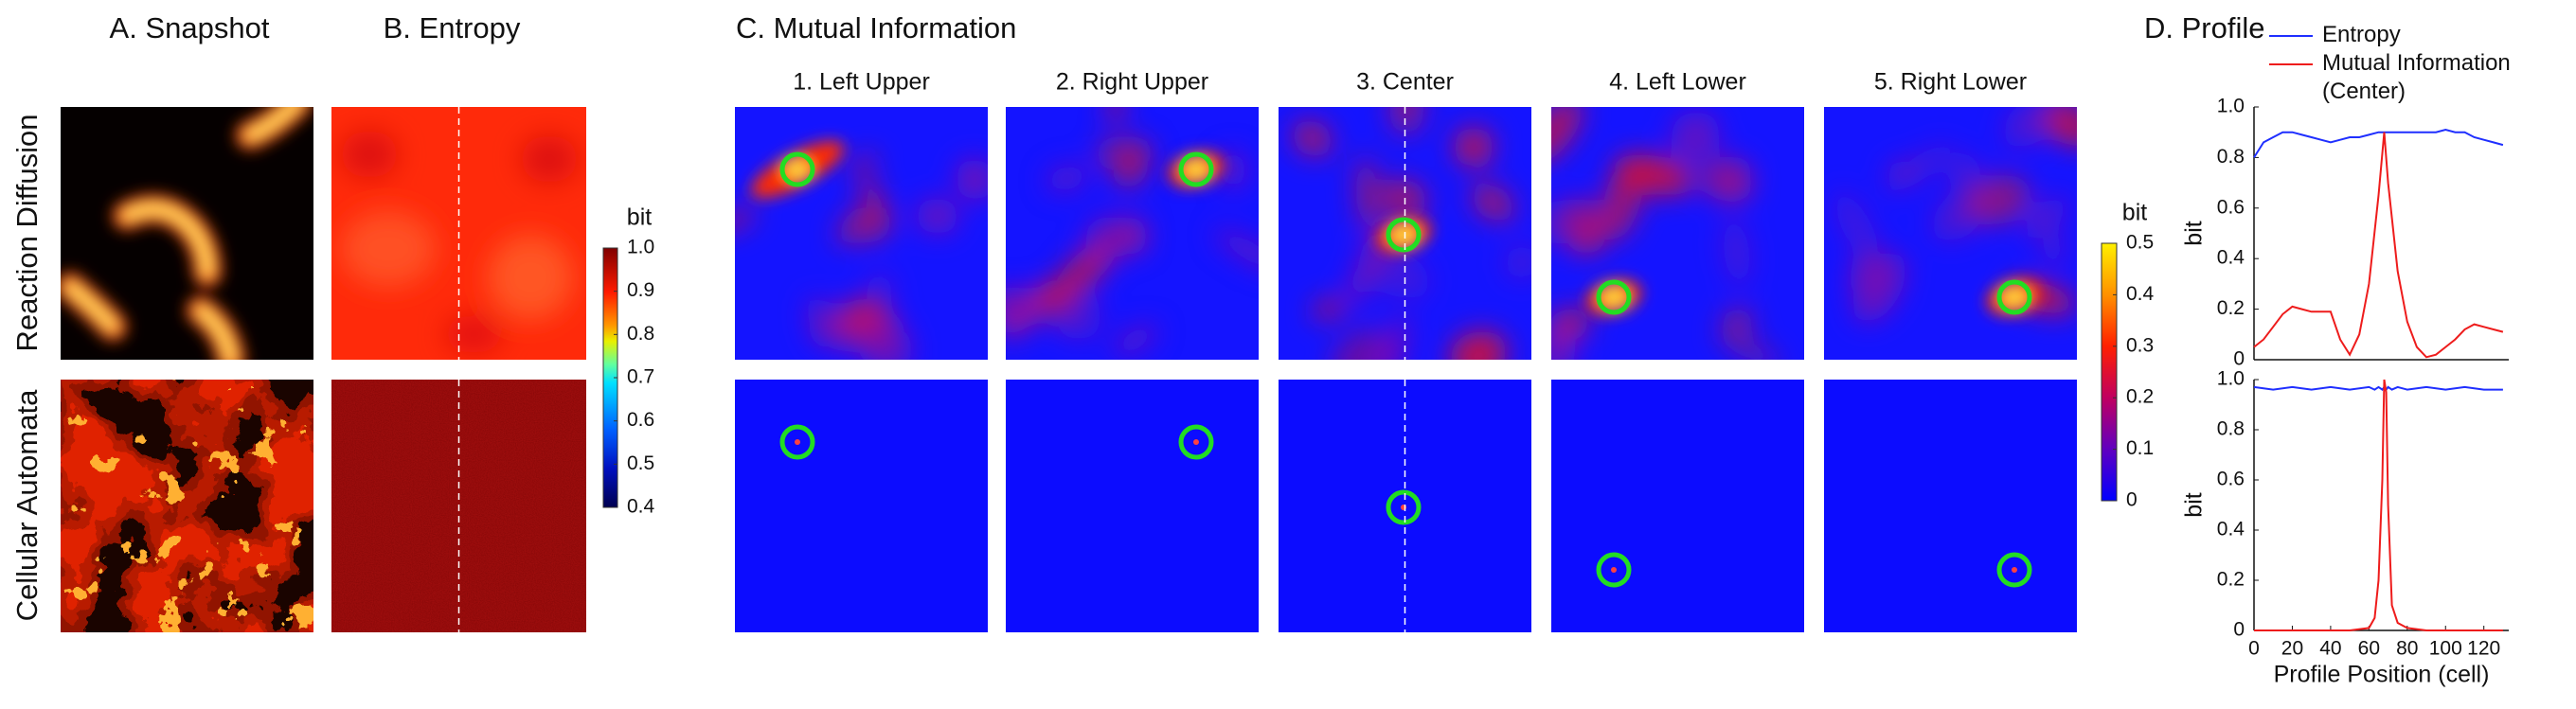 Image resolution: width=2576 pixels, height=709 pixels. What do you see at coordinates (2416, 77) in the screenshot?
I see `legend-entry: Mutual Information (Center)` at bounding box center [2416, 77].